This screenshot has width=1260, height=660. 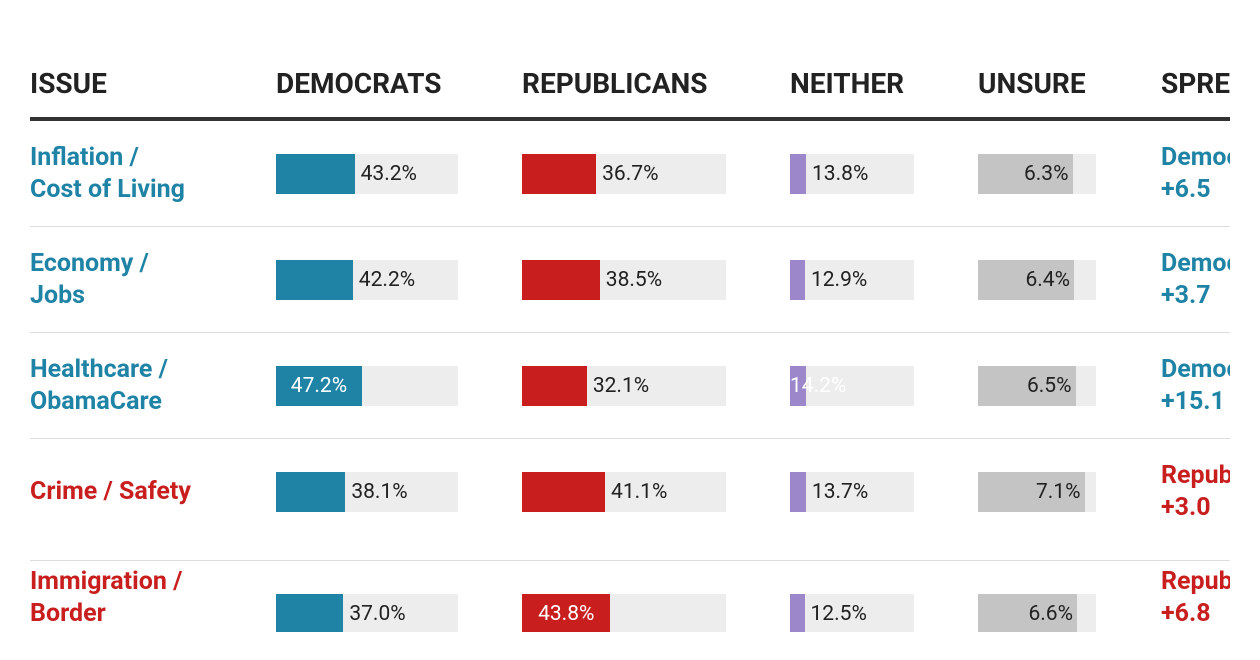 I want to click on spread-label: +3.0, so click(x=1186, y=507).